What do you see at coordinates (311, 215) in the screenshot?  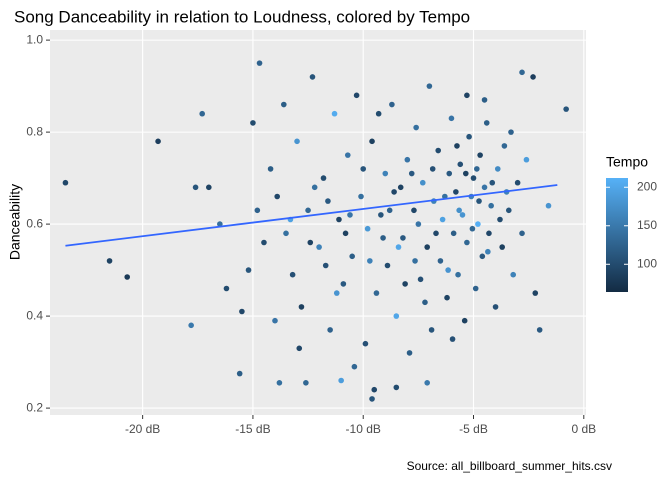 I see `trend-line` at bounding box center [311, 215].